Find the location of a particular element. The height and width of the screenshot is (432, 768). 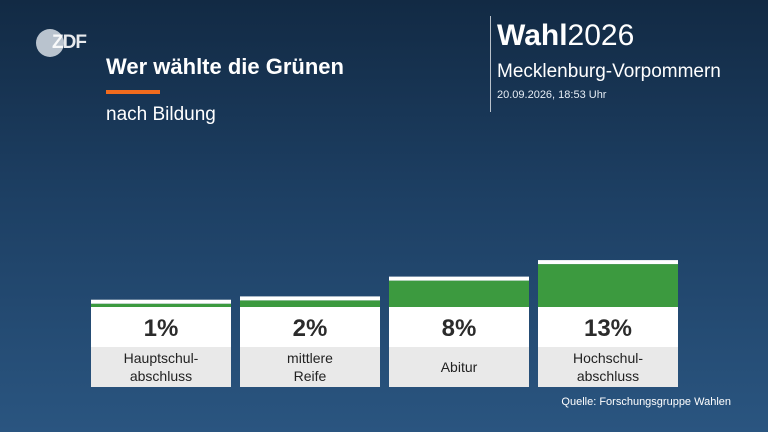

category-label: mittlere is located at coordinates (310, 358).